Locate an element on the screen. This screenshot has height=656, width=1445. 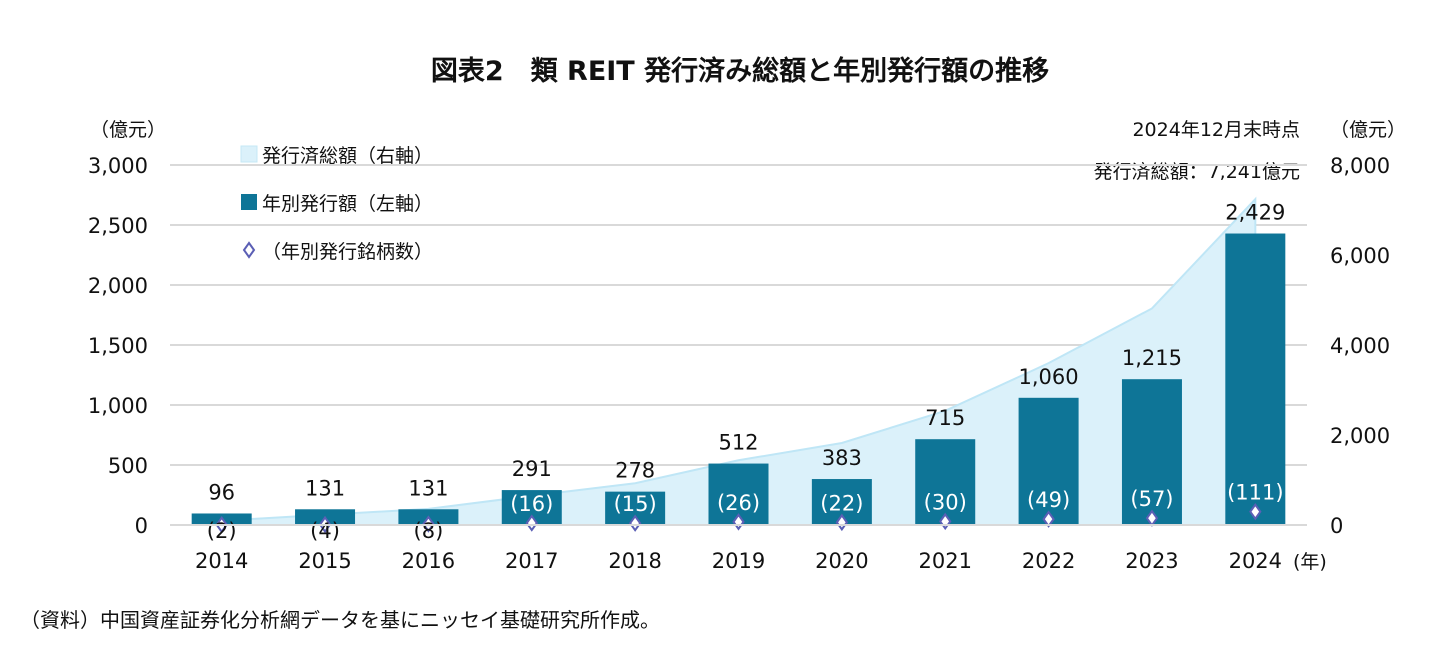
x-tick-label: 2020 is located at coordinates (841, 561).